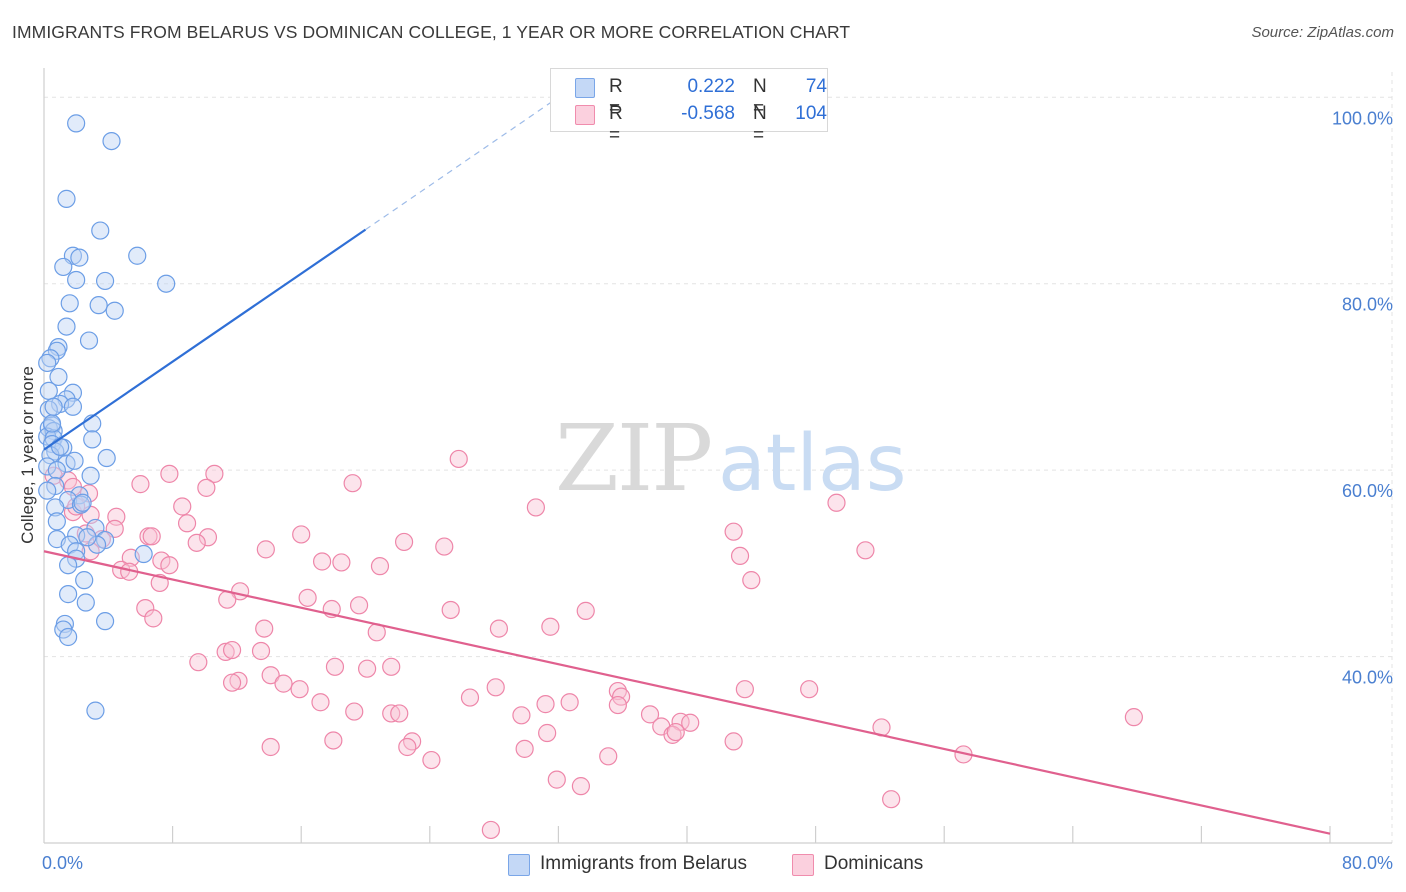 Image resolution: width=1406 pixels, height=892 pixels. Describe the element at coordinates (803, 865) in the screenshot. I see `series-swatch-dominicans` at that location.